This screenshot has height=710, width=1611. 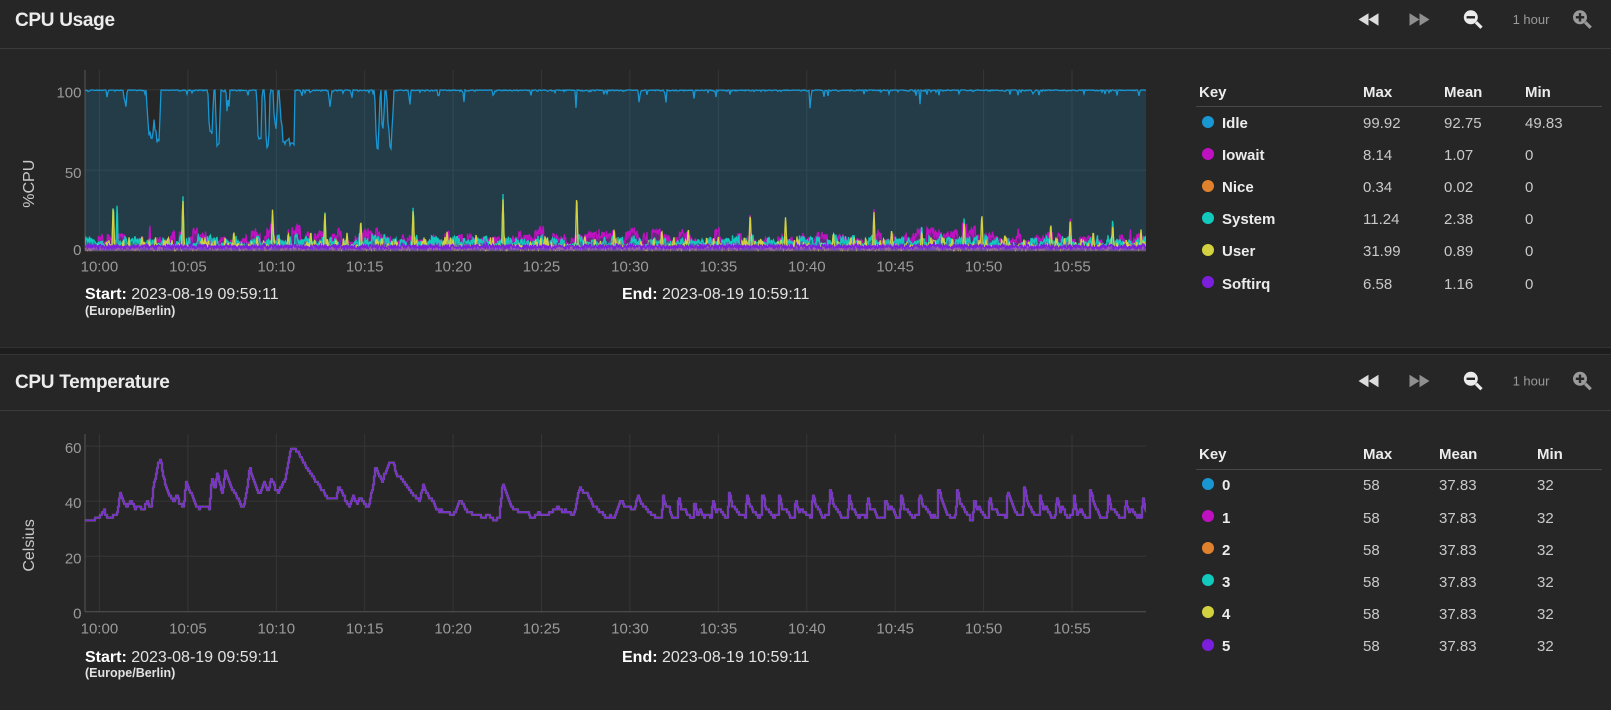 I want to click on svg-text: %CPU, so click(x=29, y=184).